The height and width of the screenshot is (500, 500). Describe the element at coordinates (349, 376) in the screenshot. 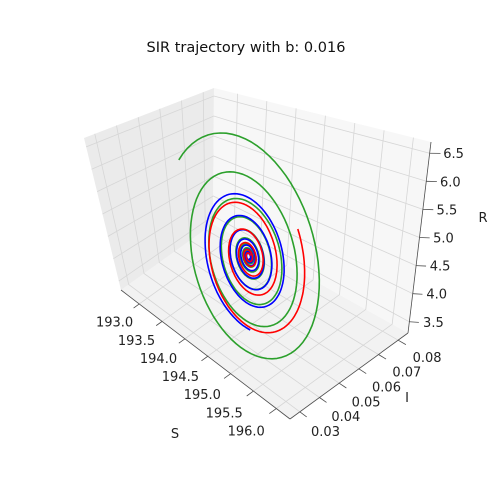

I see `y-axis-line` at that location.